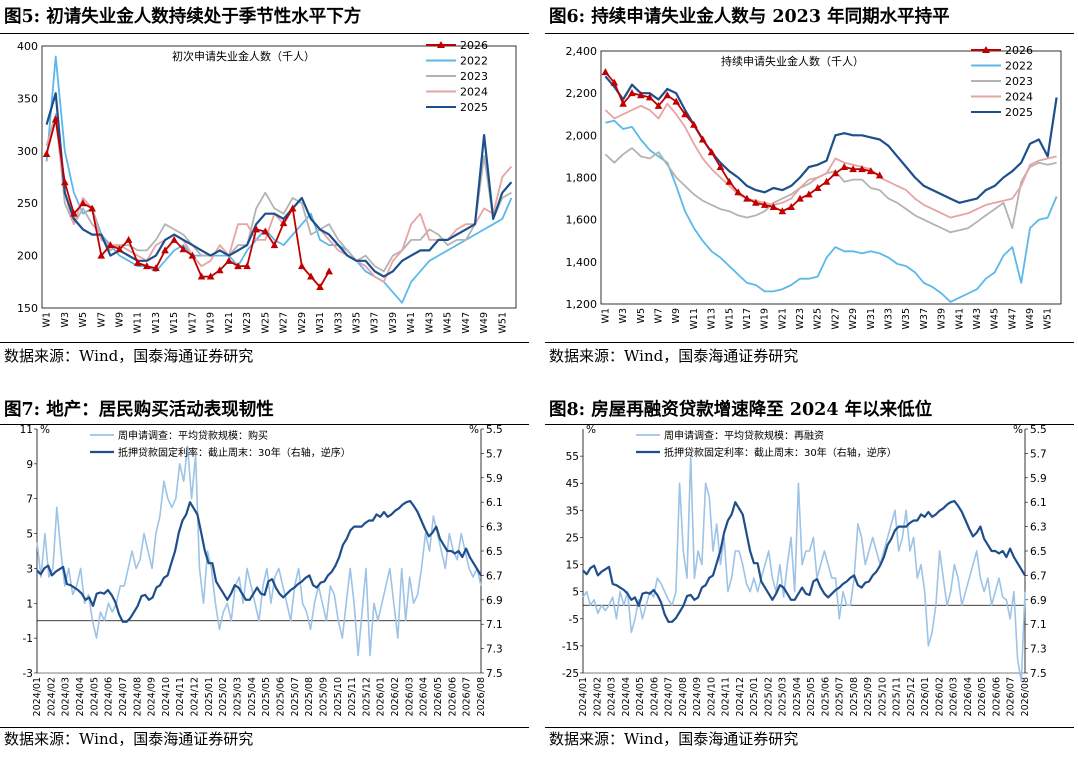  I want to click on source-rule, so click(809, 727).